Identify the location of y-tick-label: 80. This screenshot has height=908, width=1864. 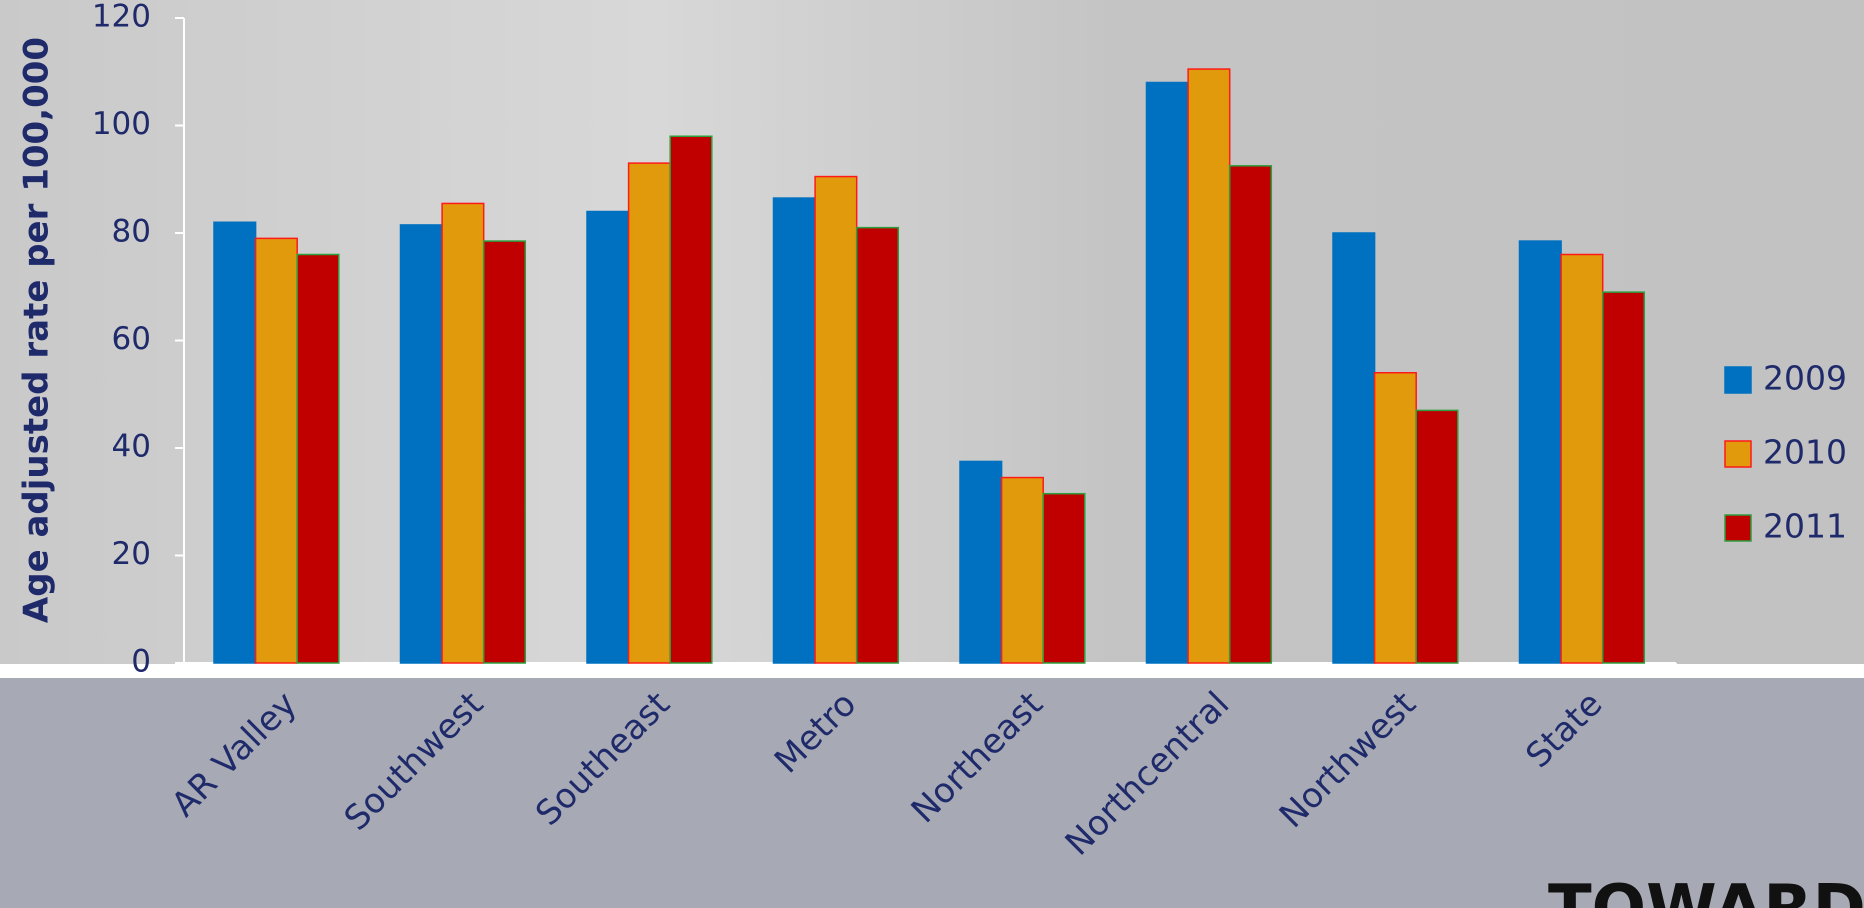
(131, 232).